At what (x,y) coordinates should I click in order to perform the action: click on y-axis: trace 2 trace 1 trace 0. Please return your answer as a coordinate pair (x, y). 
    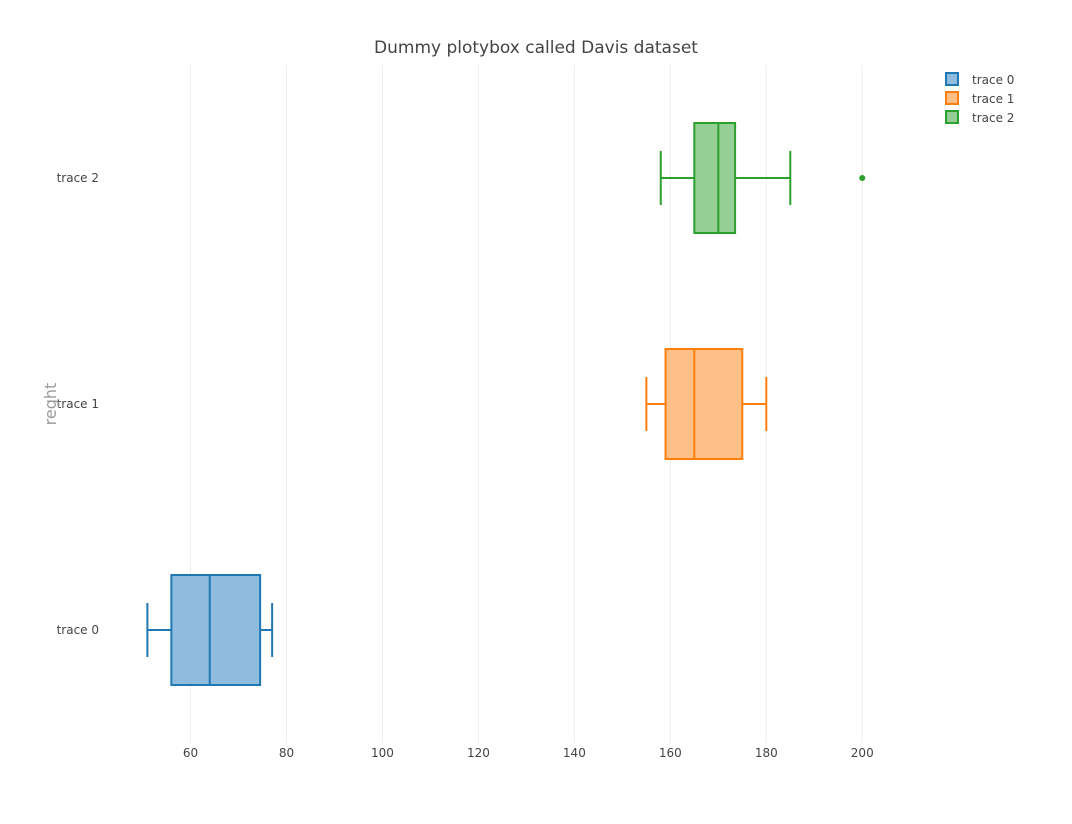
    Looking at the image, I should click on (78, 404).